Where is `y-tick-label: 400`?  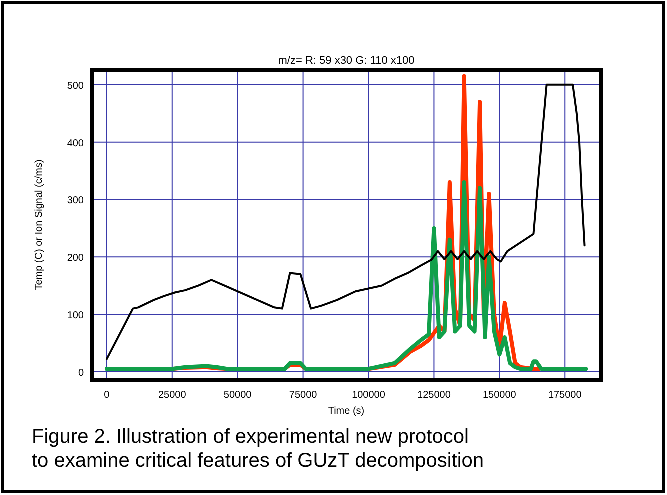
y-tick-label: 400 is located at coordinates (75, 144).